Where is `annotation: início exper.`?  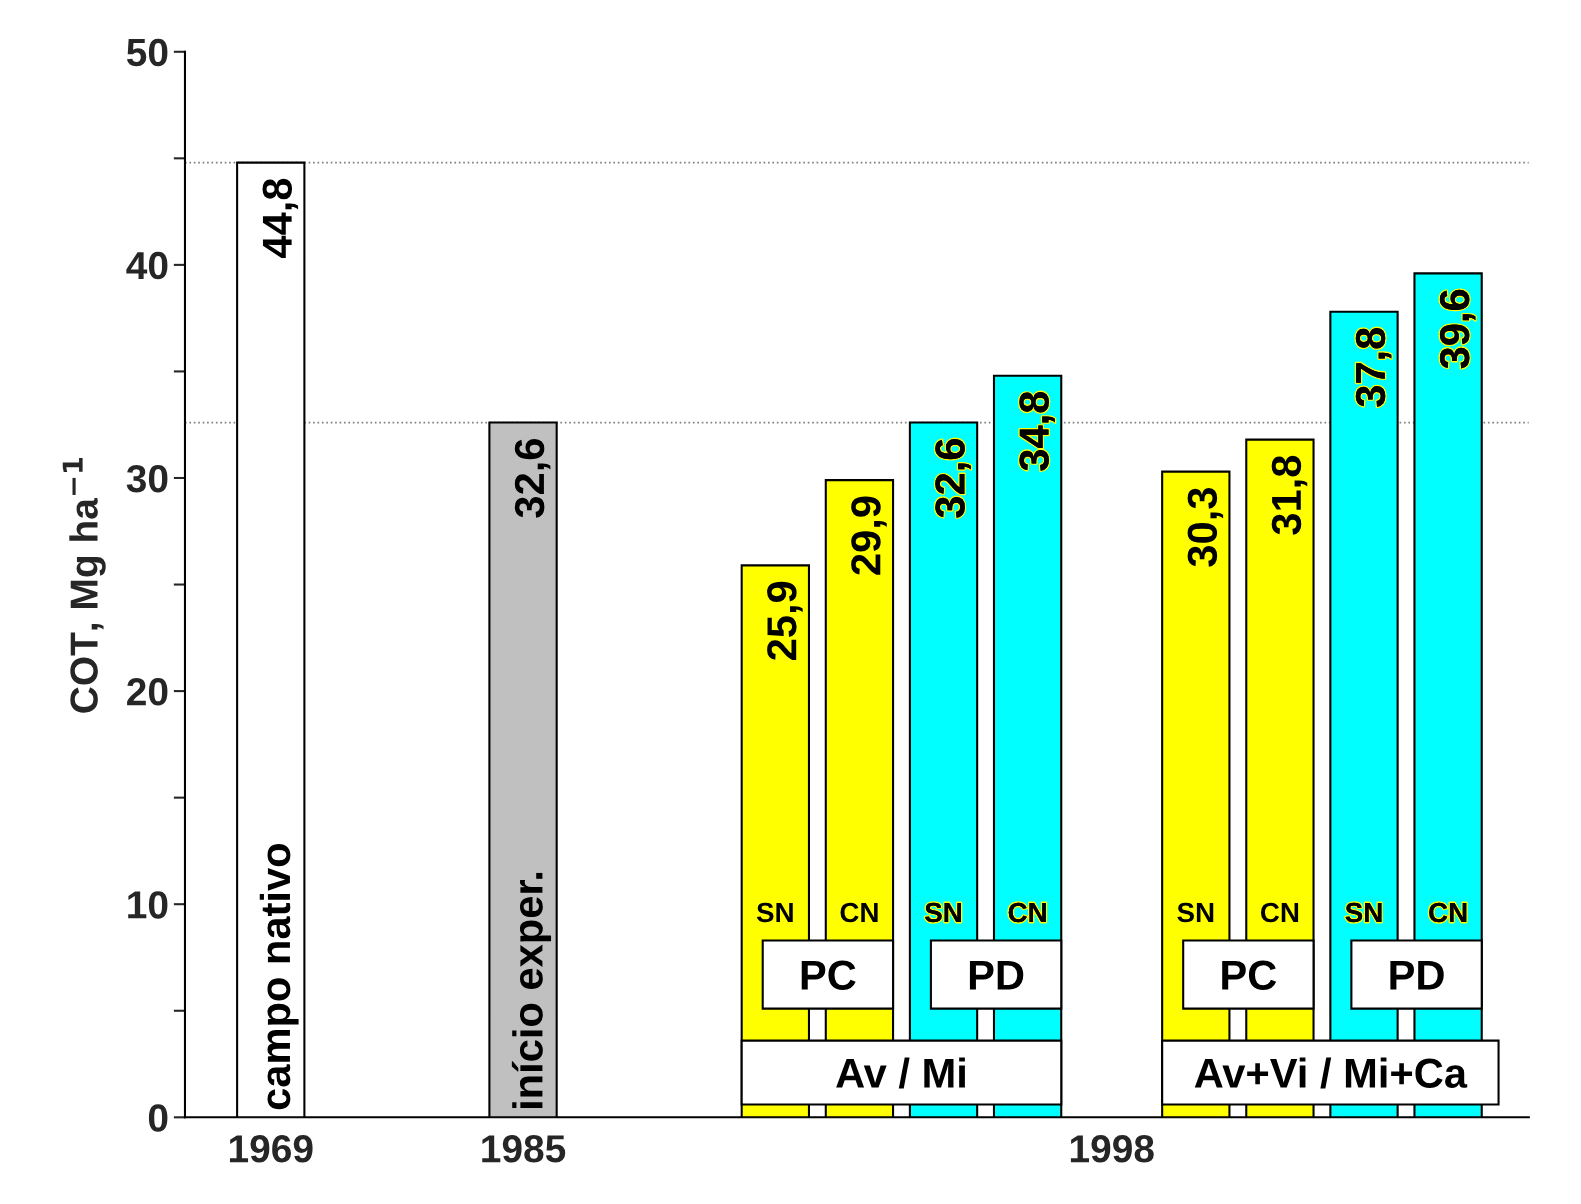
annotation: início exper. is located at coordinates (531, 990).